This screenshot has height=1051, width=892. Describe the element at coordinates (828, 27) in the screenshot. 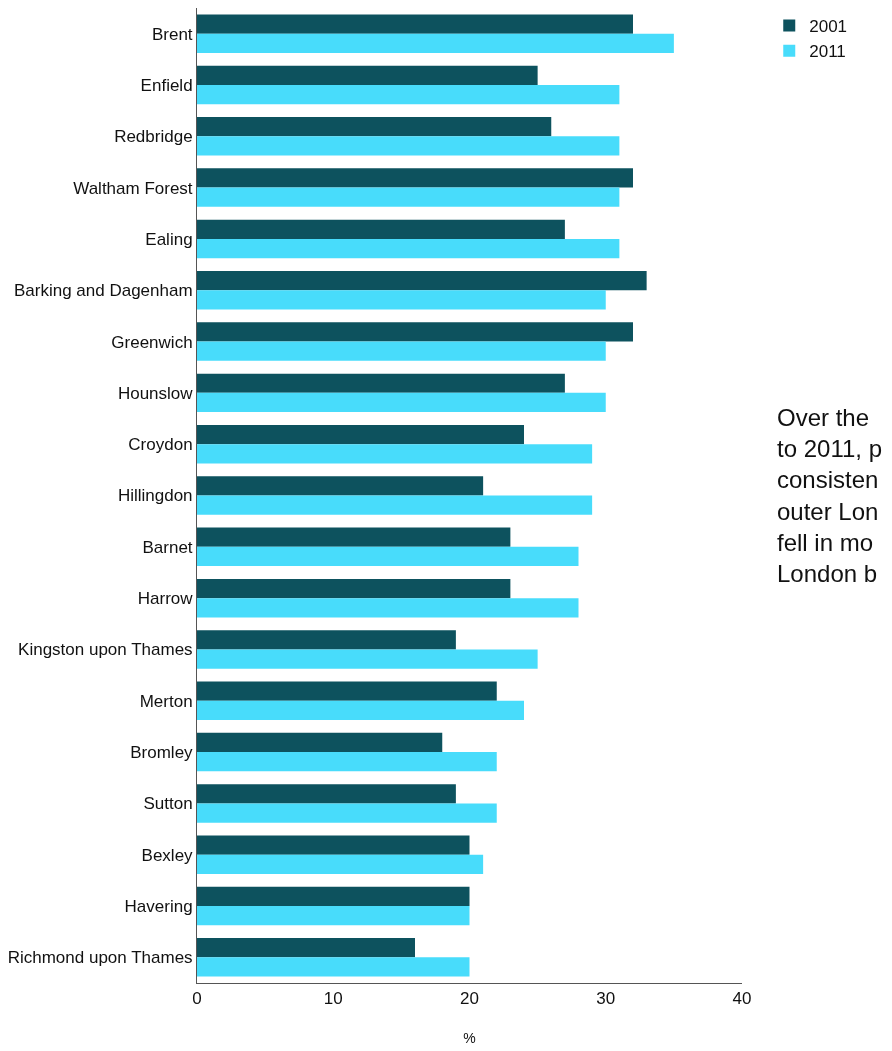

I see `legend-label: 2001` at that location.